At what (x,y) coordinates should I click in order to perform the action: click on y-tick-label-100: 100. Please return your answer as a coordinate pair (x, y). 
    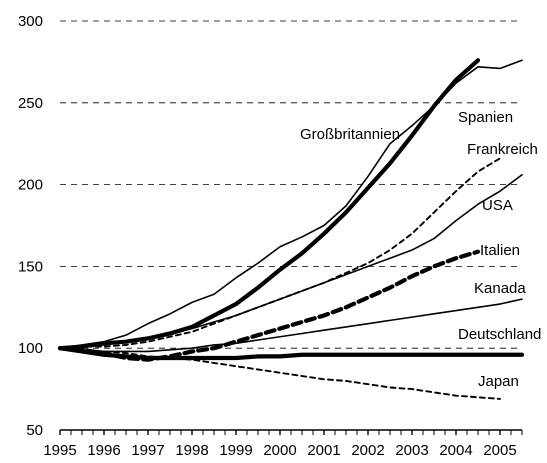
    Looking at the image, I should click on (30, 348).